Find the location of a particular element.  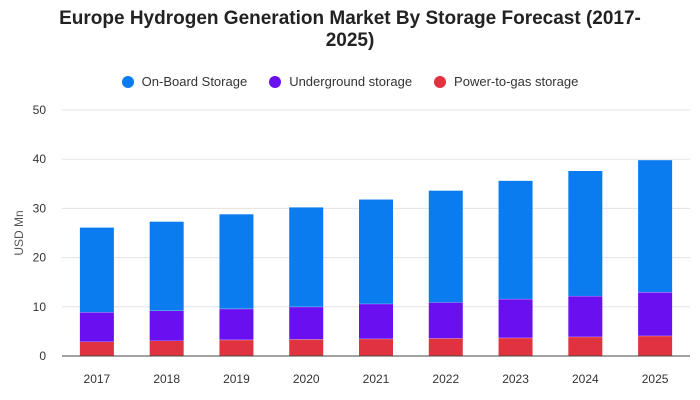

y-tick-label: 40 is located at coordinates (40, 159).